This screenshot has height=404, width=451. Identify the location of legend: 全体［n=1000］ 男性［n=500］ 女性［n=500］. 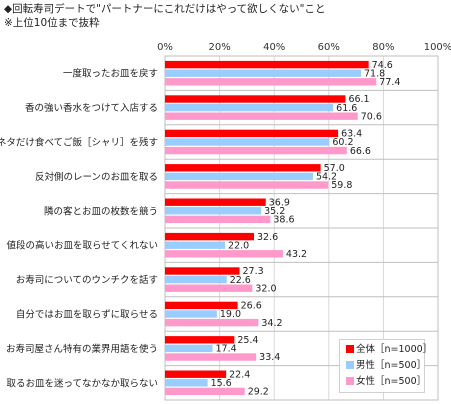
(385, 366).